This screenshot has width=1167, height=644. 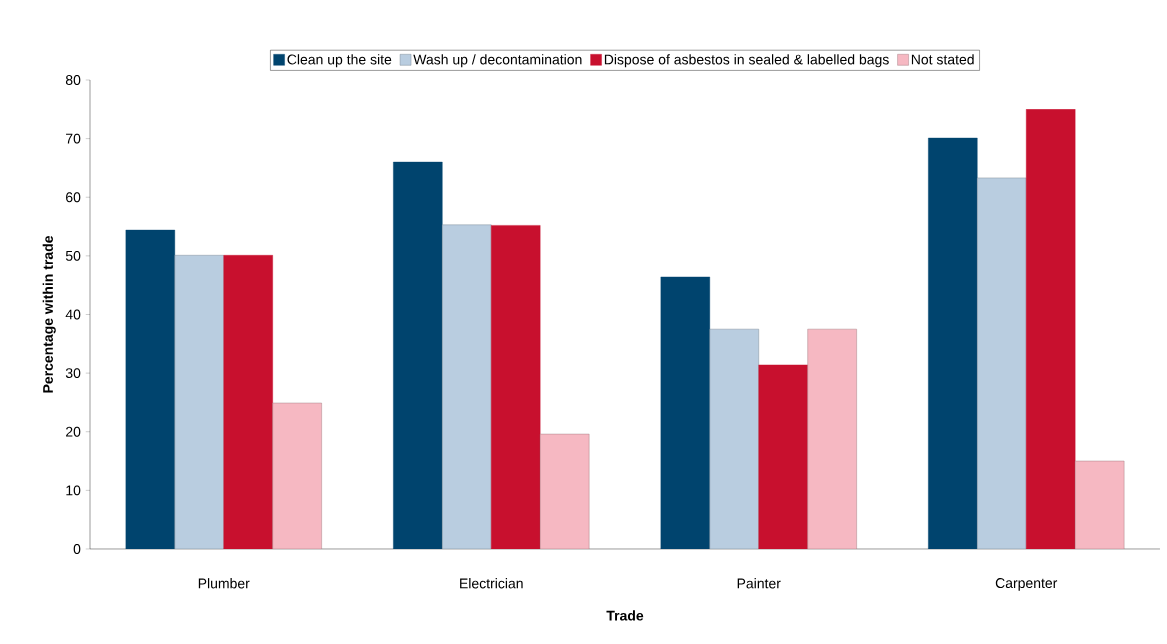 I want to click on legend-label: Clean up the site, so click(x=339, y=61).